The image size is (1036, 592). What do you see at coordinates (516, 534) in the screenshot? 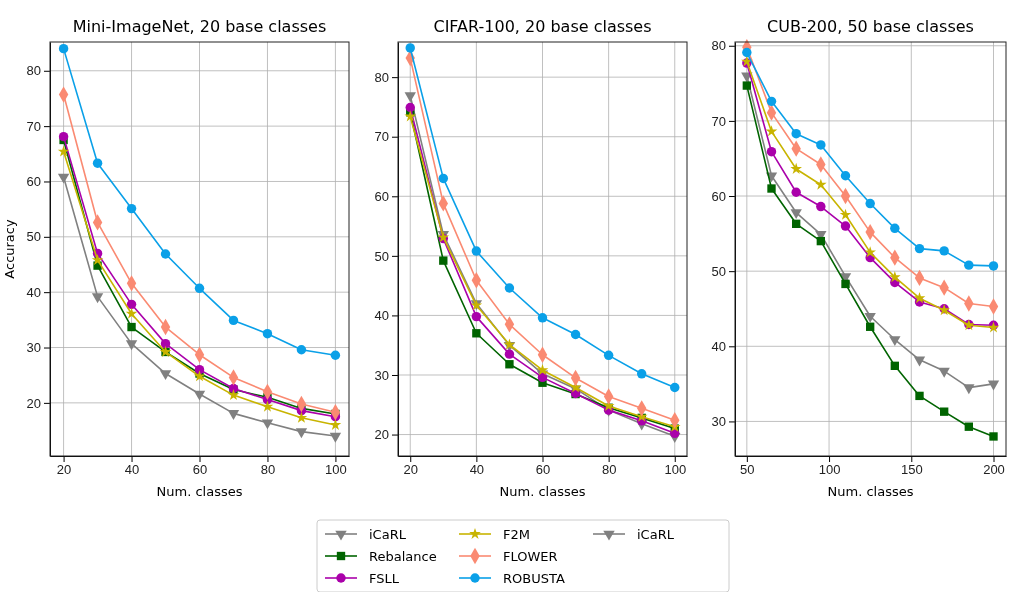
I see `legend-label: F2M` at bounding box center [516, 534].